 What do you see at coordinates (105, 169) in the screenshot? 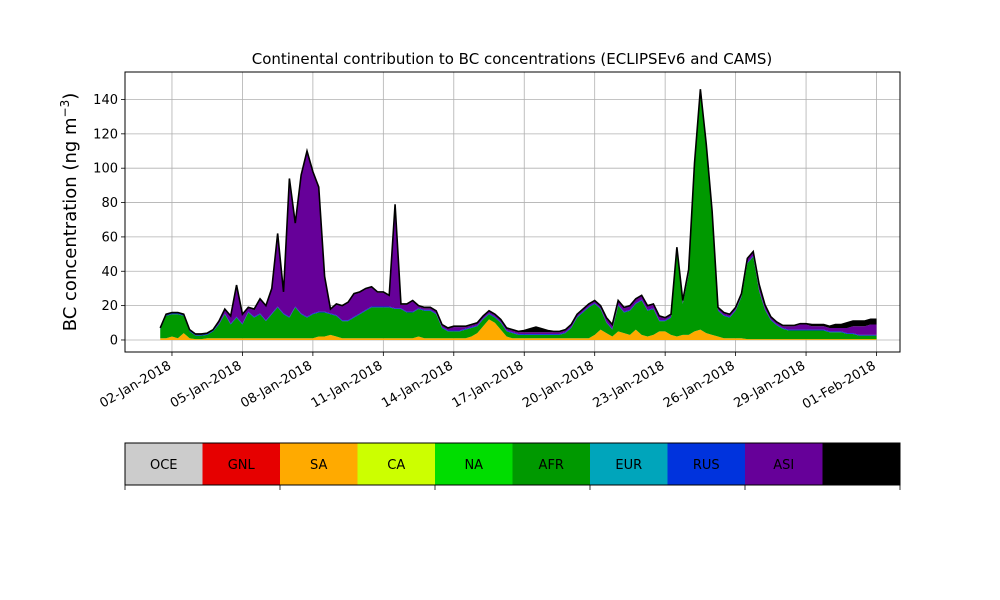
I see `y-tick-label: 100` at bounding box center [105, 169].